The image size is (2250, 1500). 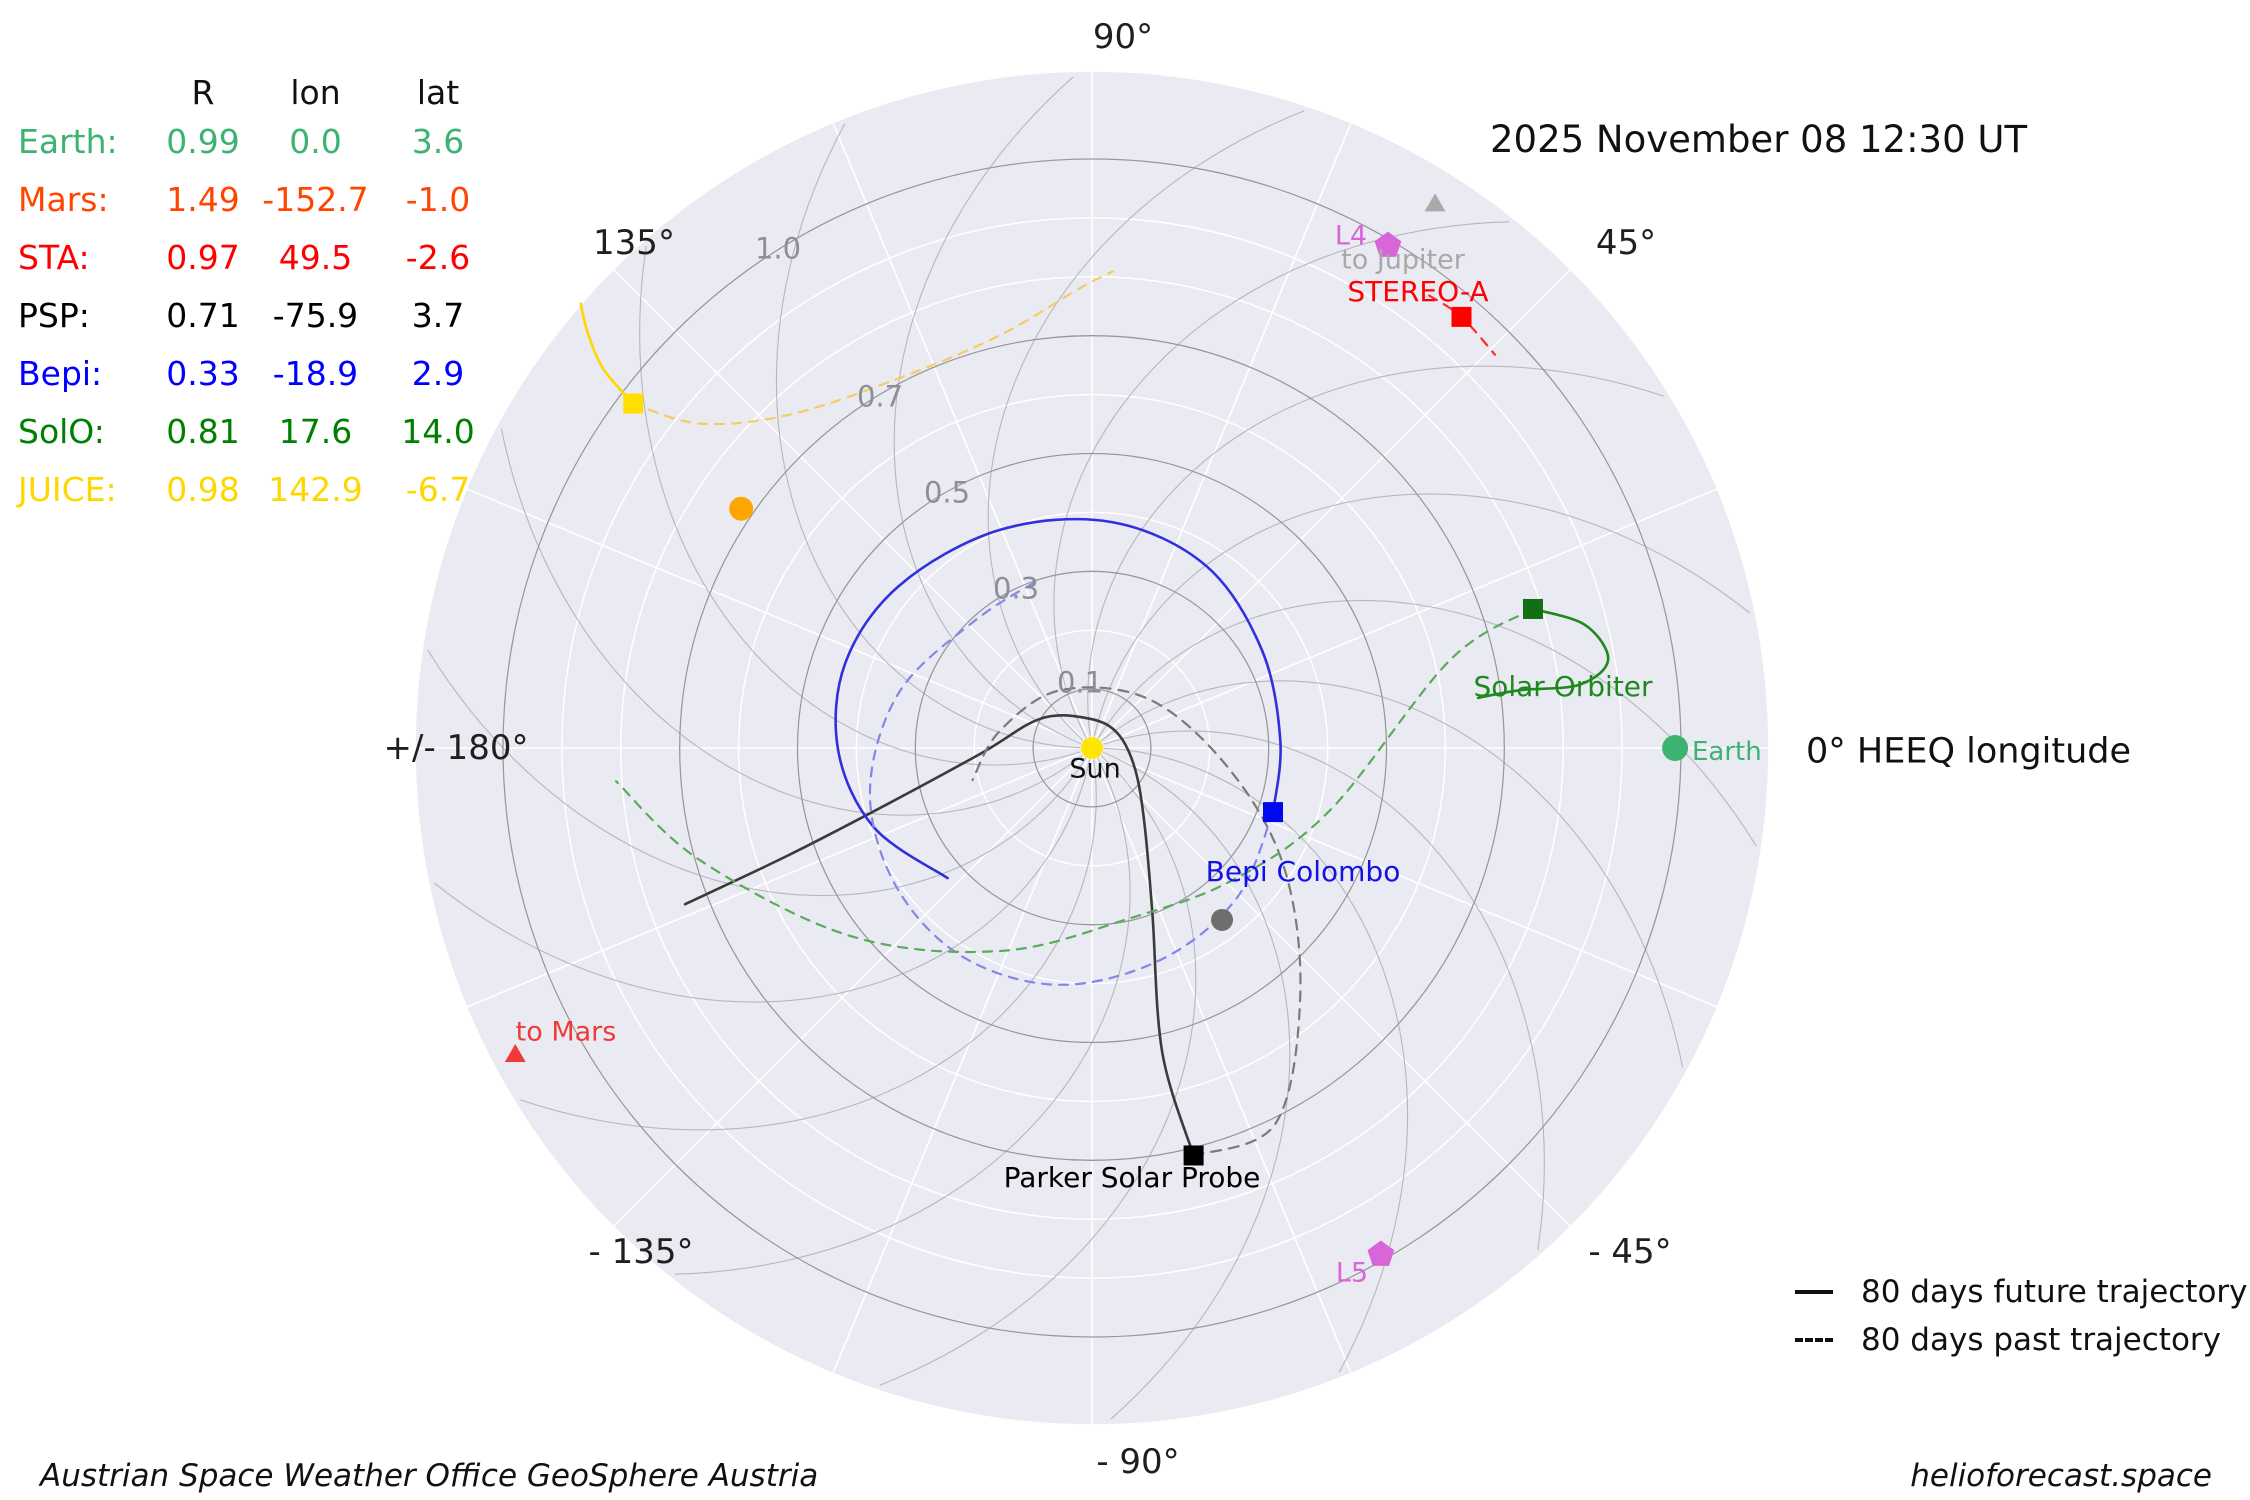 What do you see at coordinates (61, 431) in the screenshot?
I see `table-row-label-5: SolO:` at bounding box center [61, 431].